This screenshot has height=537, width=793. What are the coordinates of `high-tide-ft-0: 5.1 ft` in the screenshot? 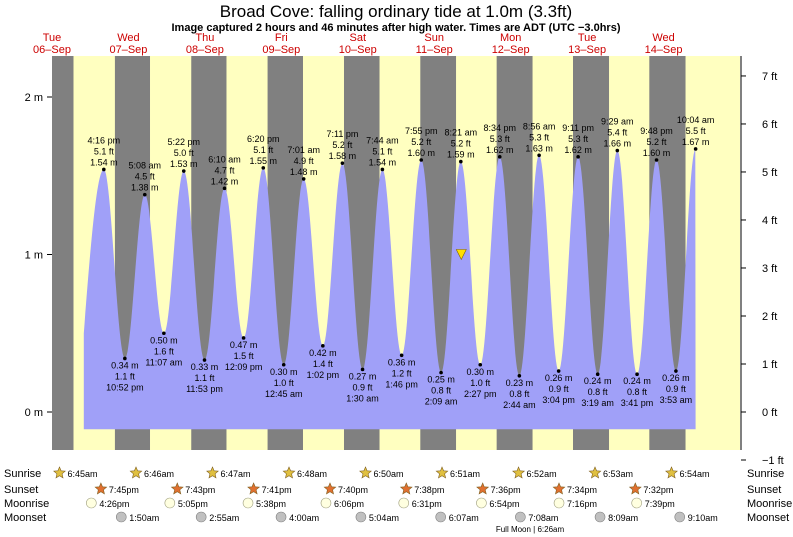 It's located at (104, 151).